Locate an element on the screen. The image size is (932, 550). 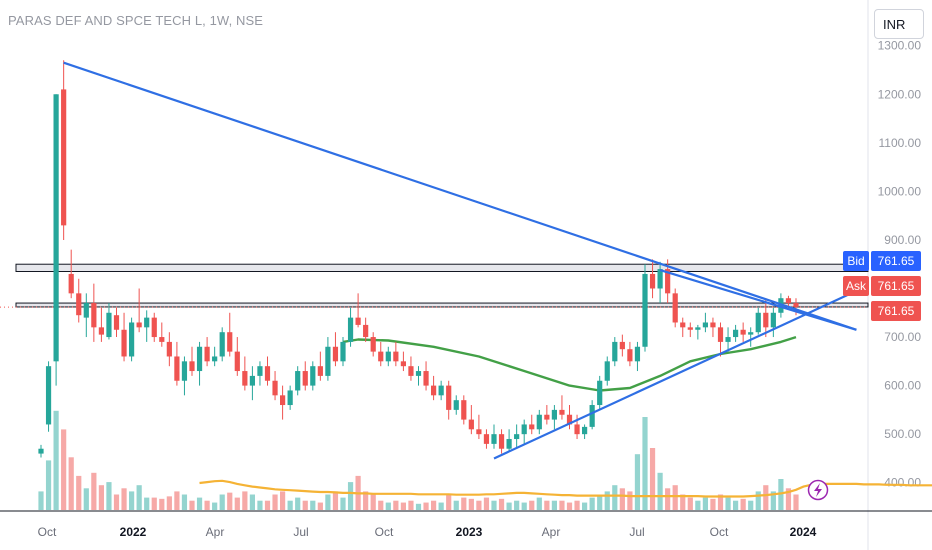
time-axis-tick: Oct is located at coordinates (47, 532).